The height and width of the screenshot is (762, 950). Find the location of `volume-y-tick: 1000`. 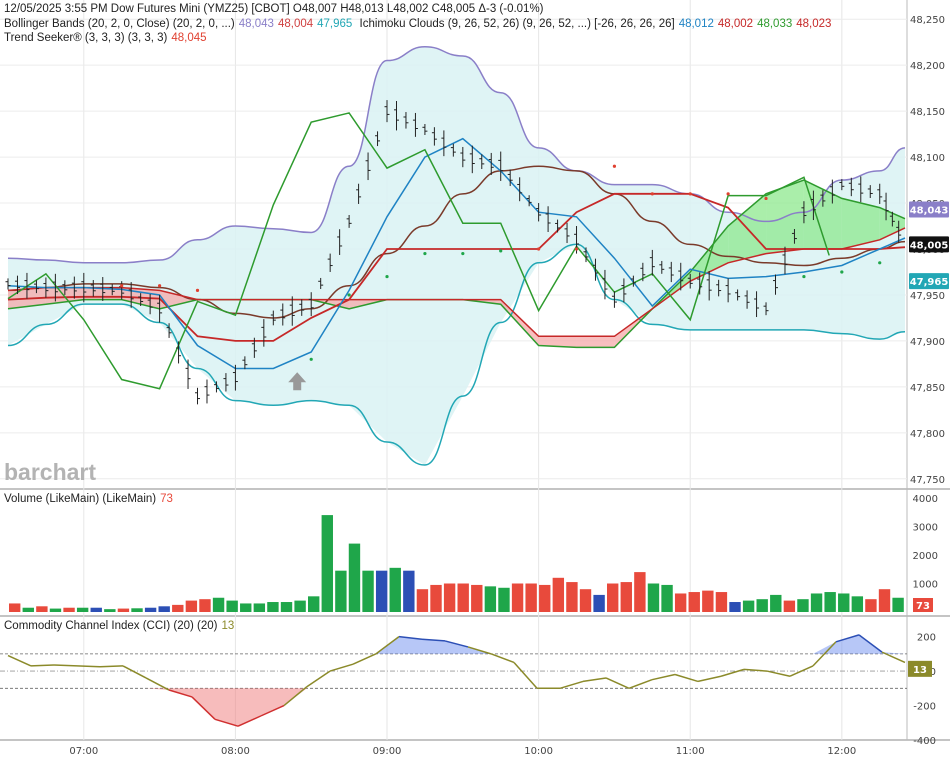

volume-y-tick: 1000 is located at coordinates (925, 585).